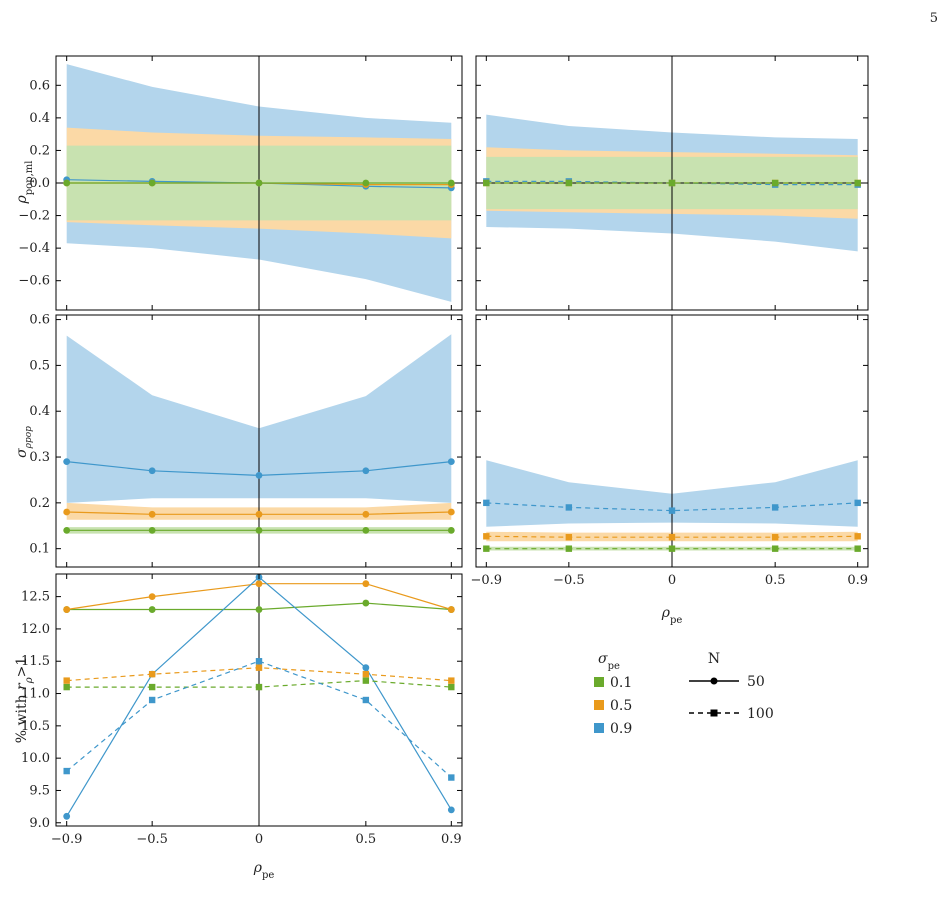 This screenshot has width=949, height=912. Describe the element at coordinates (451, 609) in the screenshot. I see `point-pct-sigma-0.5-n50-4` at that location.